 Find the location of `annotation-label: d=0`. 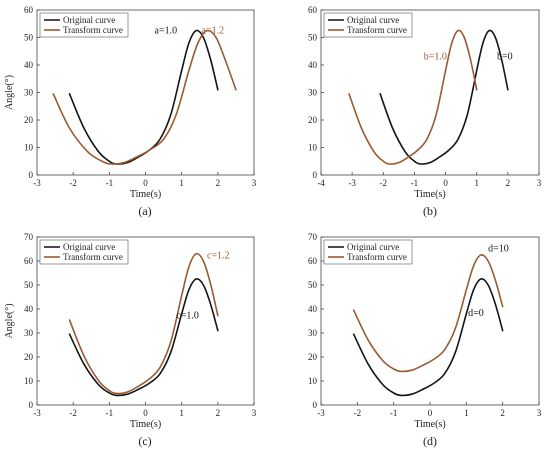

annotation-label: d=0 is located at coordinates (476, 313).